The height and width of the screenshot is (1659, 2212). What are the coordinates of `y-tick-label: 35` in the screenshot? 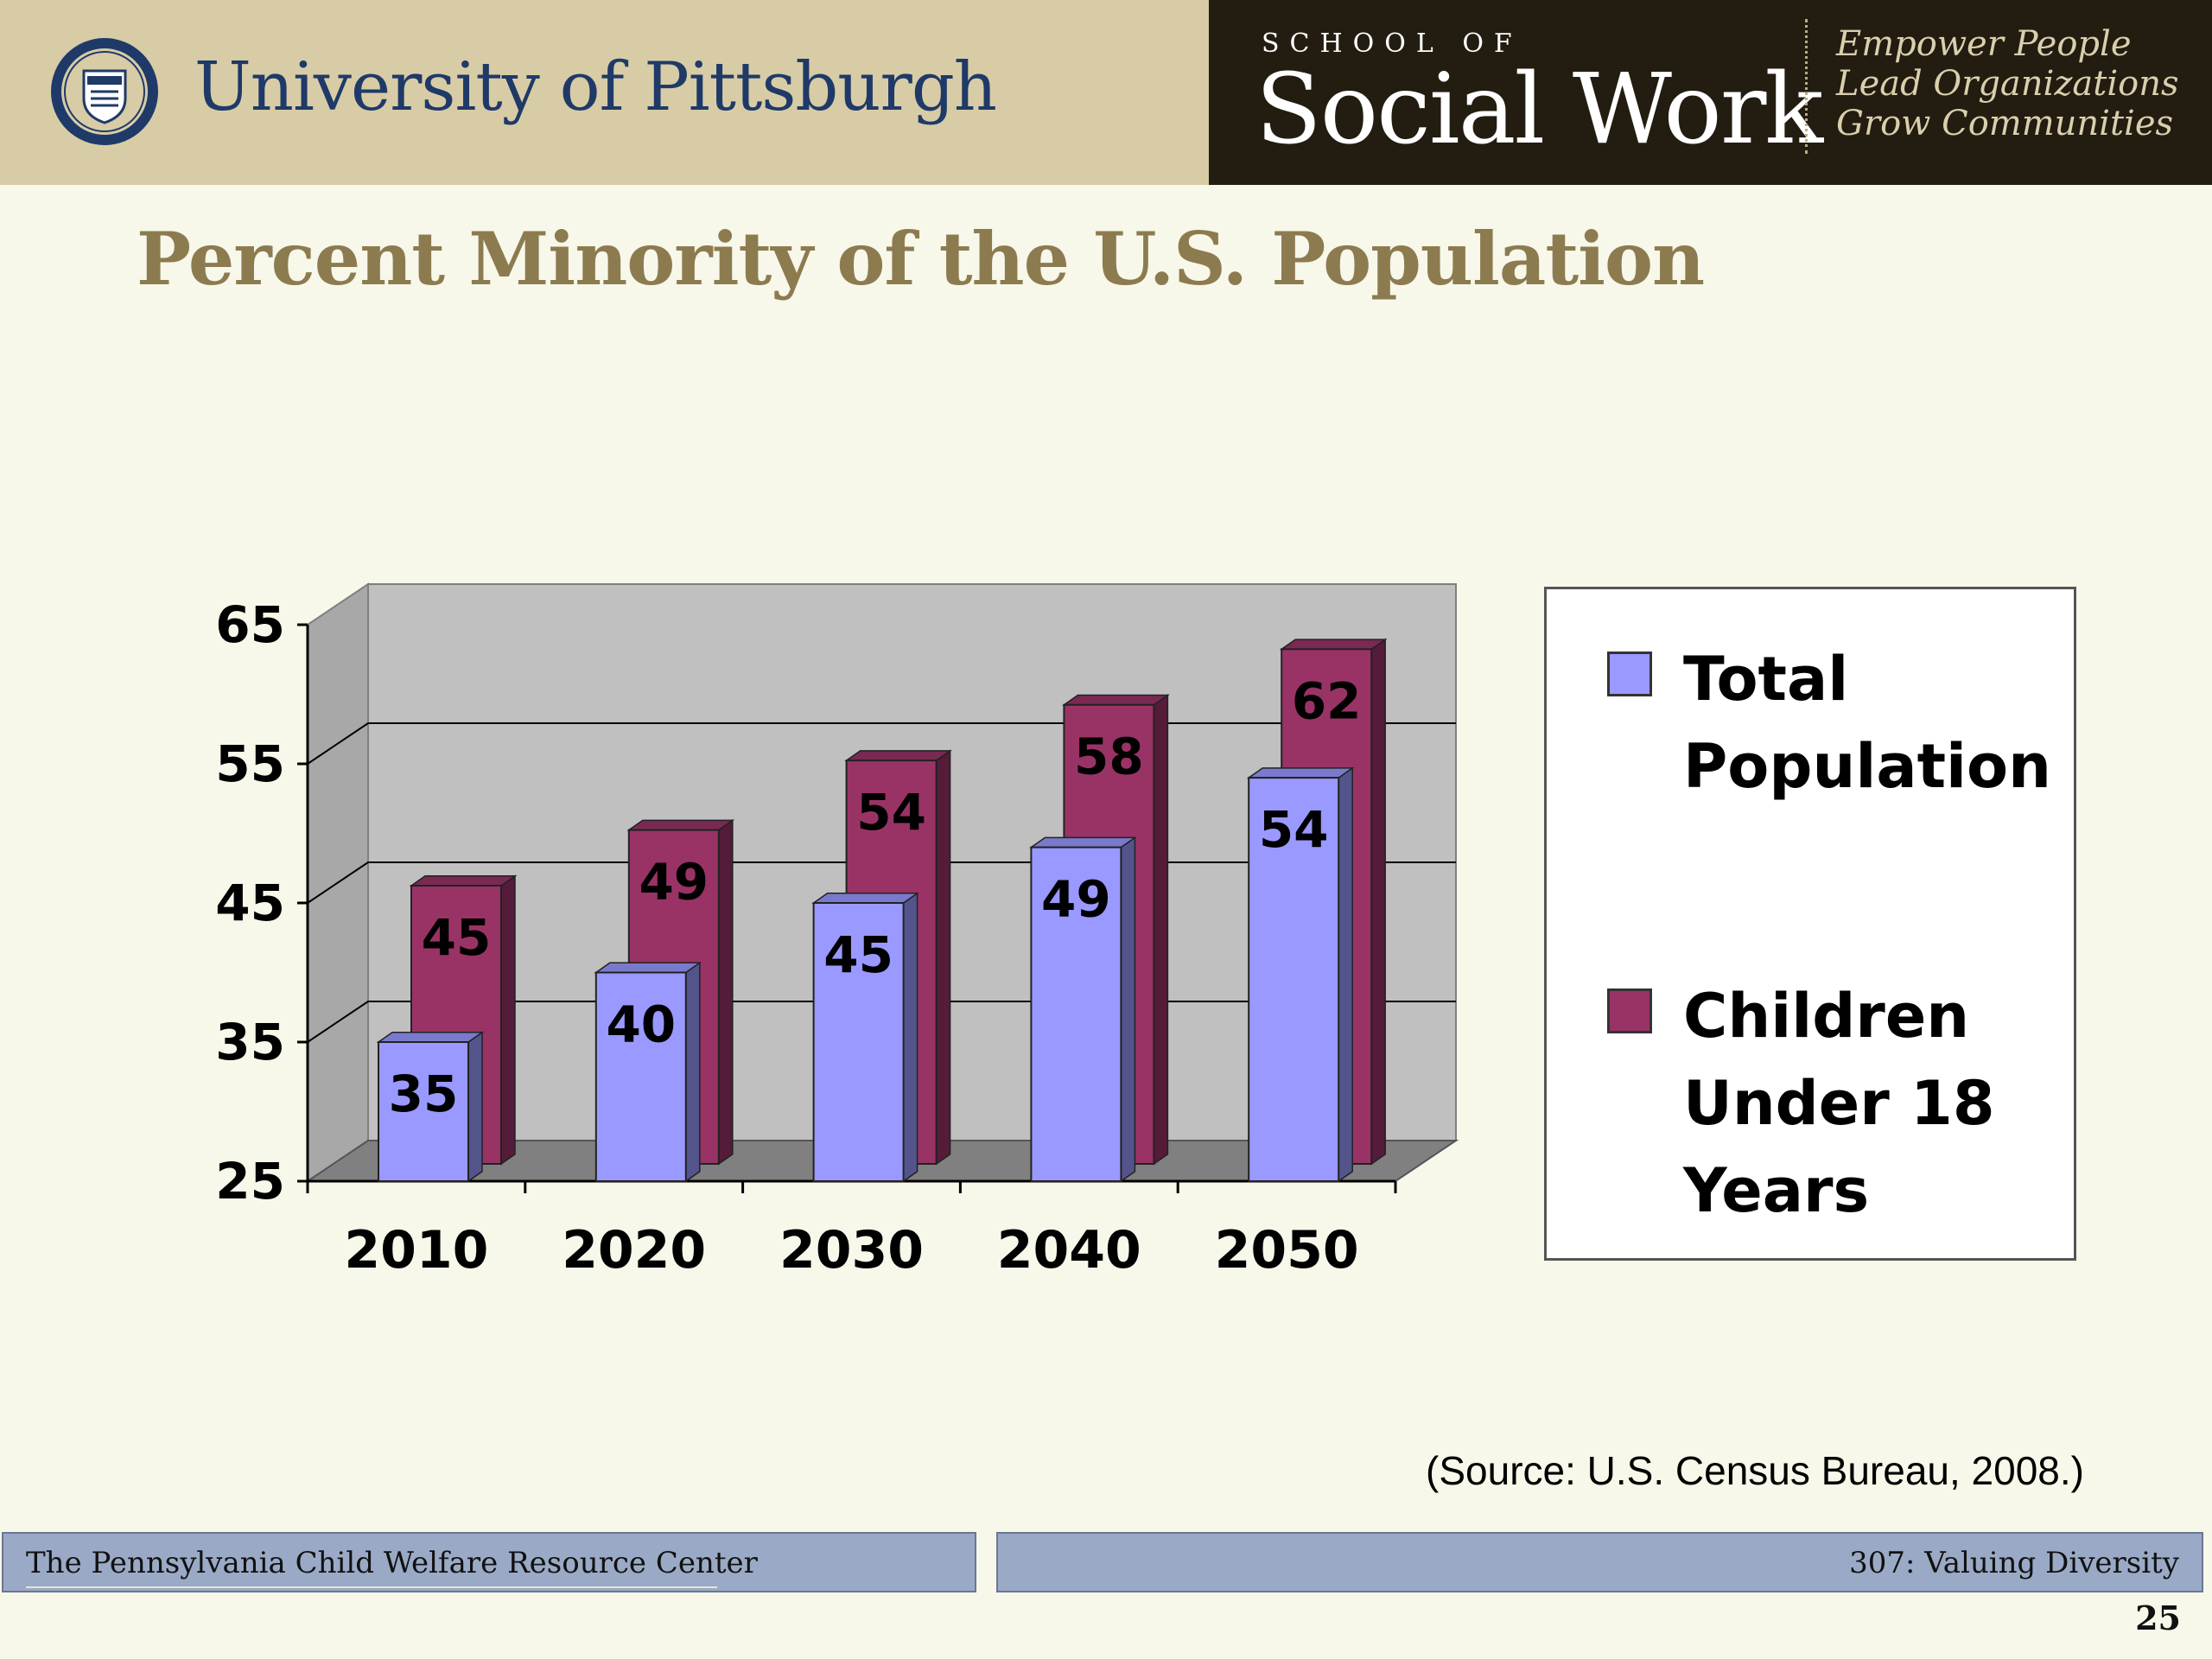 It's located at (250, 1042).